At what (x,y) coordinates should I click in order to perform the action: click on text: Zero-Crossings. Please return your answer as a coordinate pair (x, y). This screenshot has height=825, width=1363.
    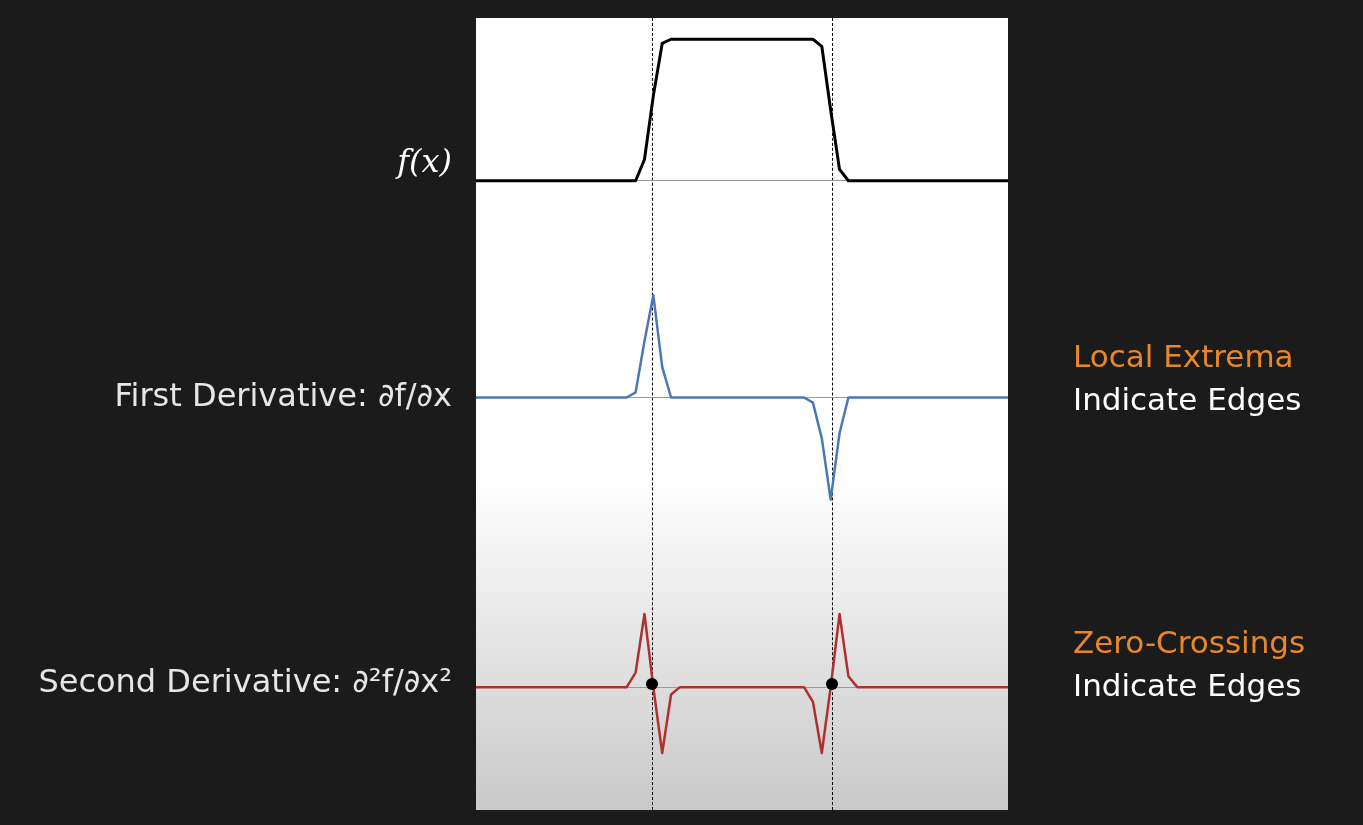
    Looking at the image, I should click on (1189, 641).